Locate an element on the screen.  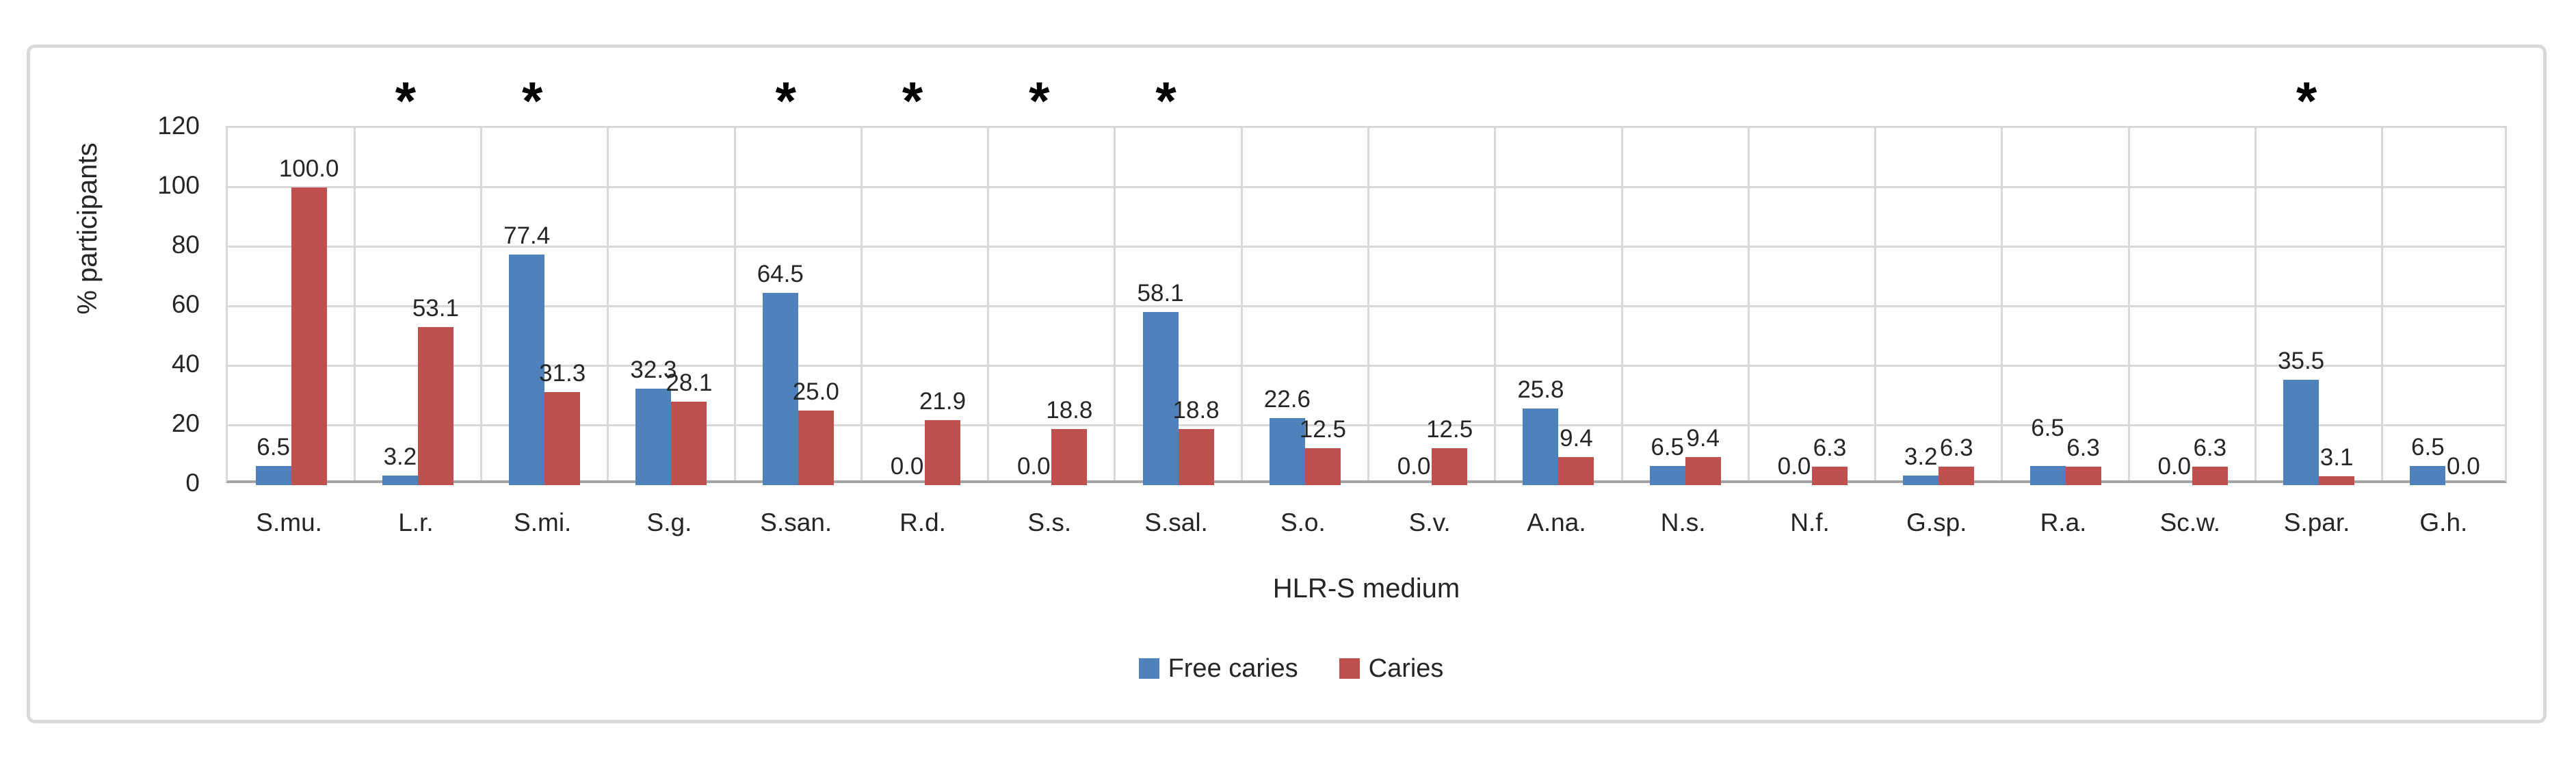
category-label: N.f. is located at coordinates (1810, 522).